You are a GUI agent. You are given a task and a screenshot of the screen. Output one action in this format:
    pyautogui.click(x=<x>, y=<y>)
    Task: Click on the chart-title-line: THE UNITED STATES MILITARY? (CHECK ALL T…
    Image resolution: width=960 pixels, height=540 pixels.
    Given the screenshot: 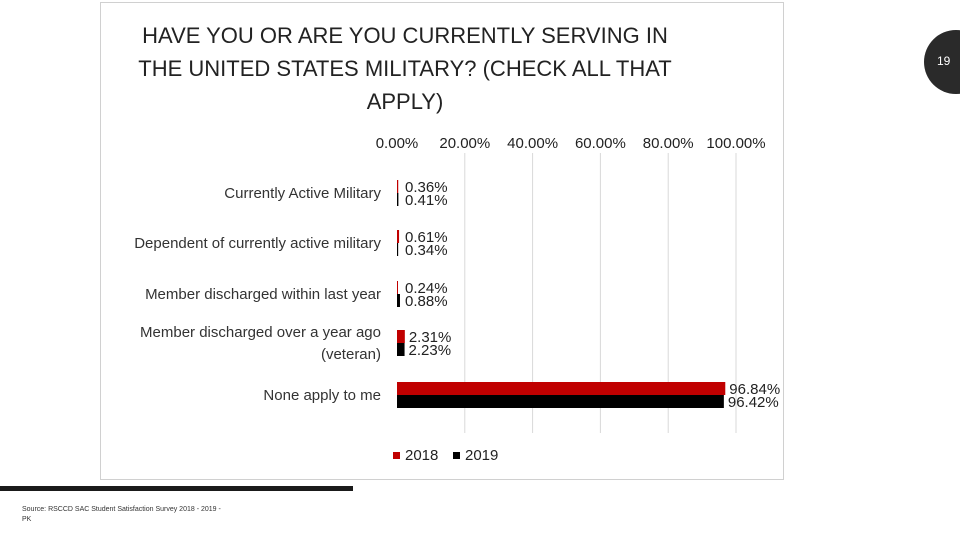 What is the action you would take?
    pyautogui.click(x=404, y=68)
    